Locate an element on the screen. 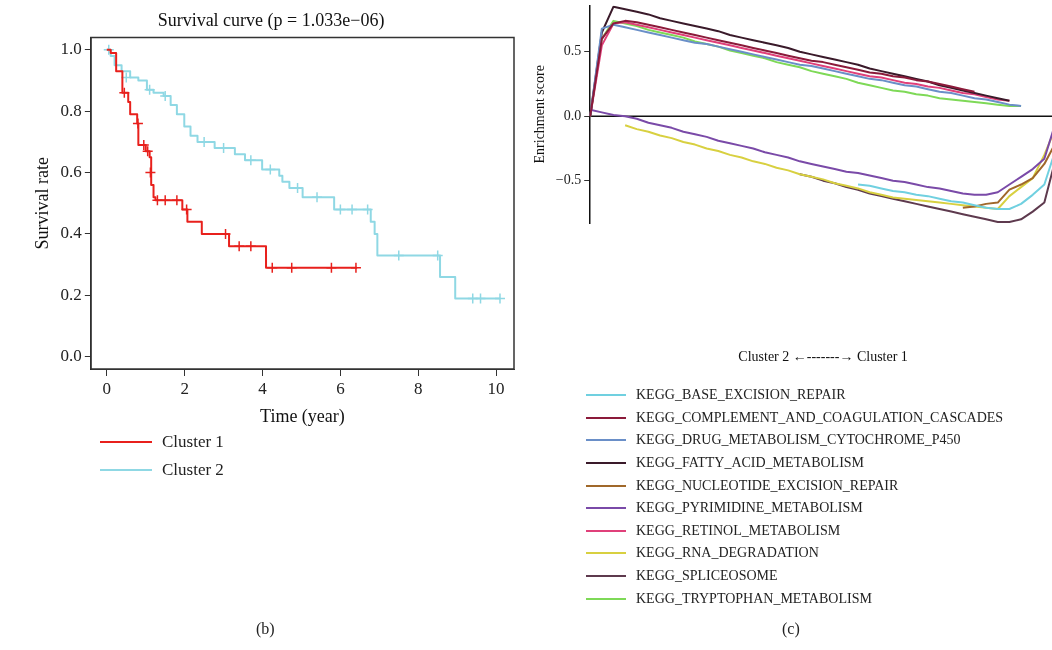  text: (c) is located at coordinates (791, 629).